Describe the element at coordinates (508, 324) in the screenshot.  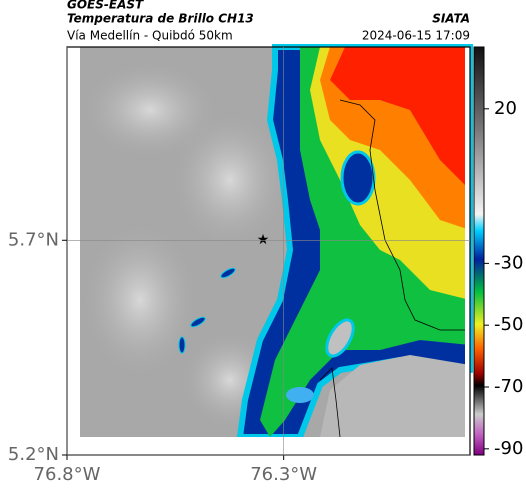
I see `colorbar-tick-label: -50` at that location.